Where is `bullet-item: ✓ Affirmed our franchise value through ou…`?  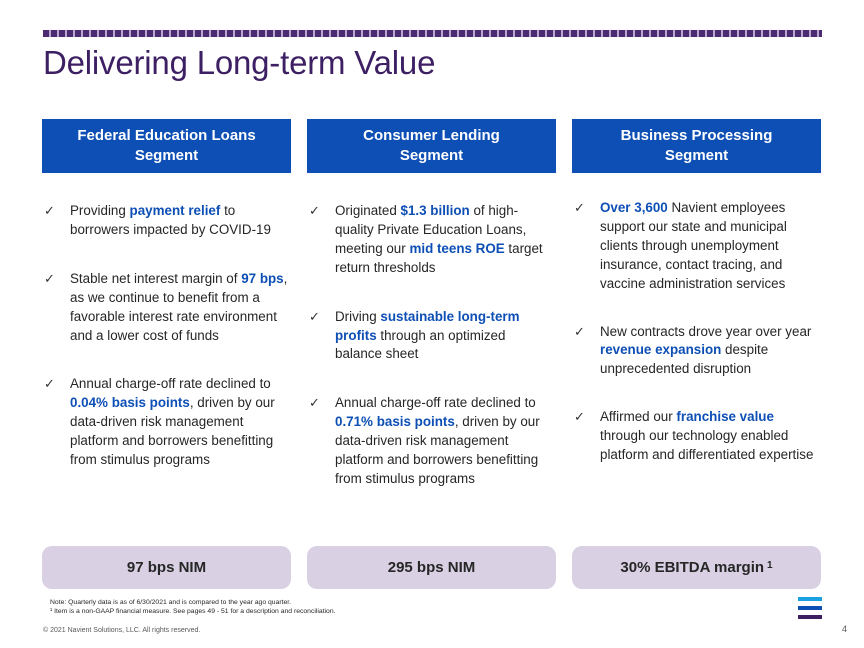 bullet-item: ✓ Affirmed our franchise value through ou… is located at coordinates (696, 436).